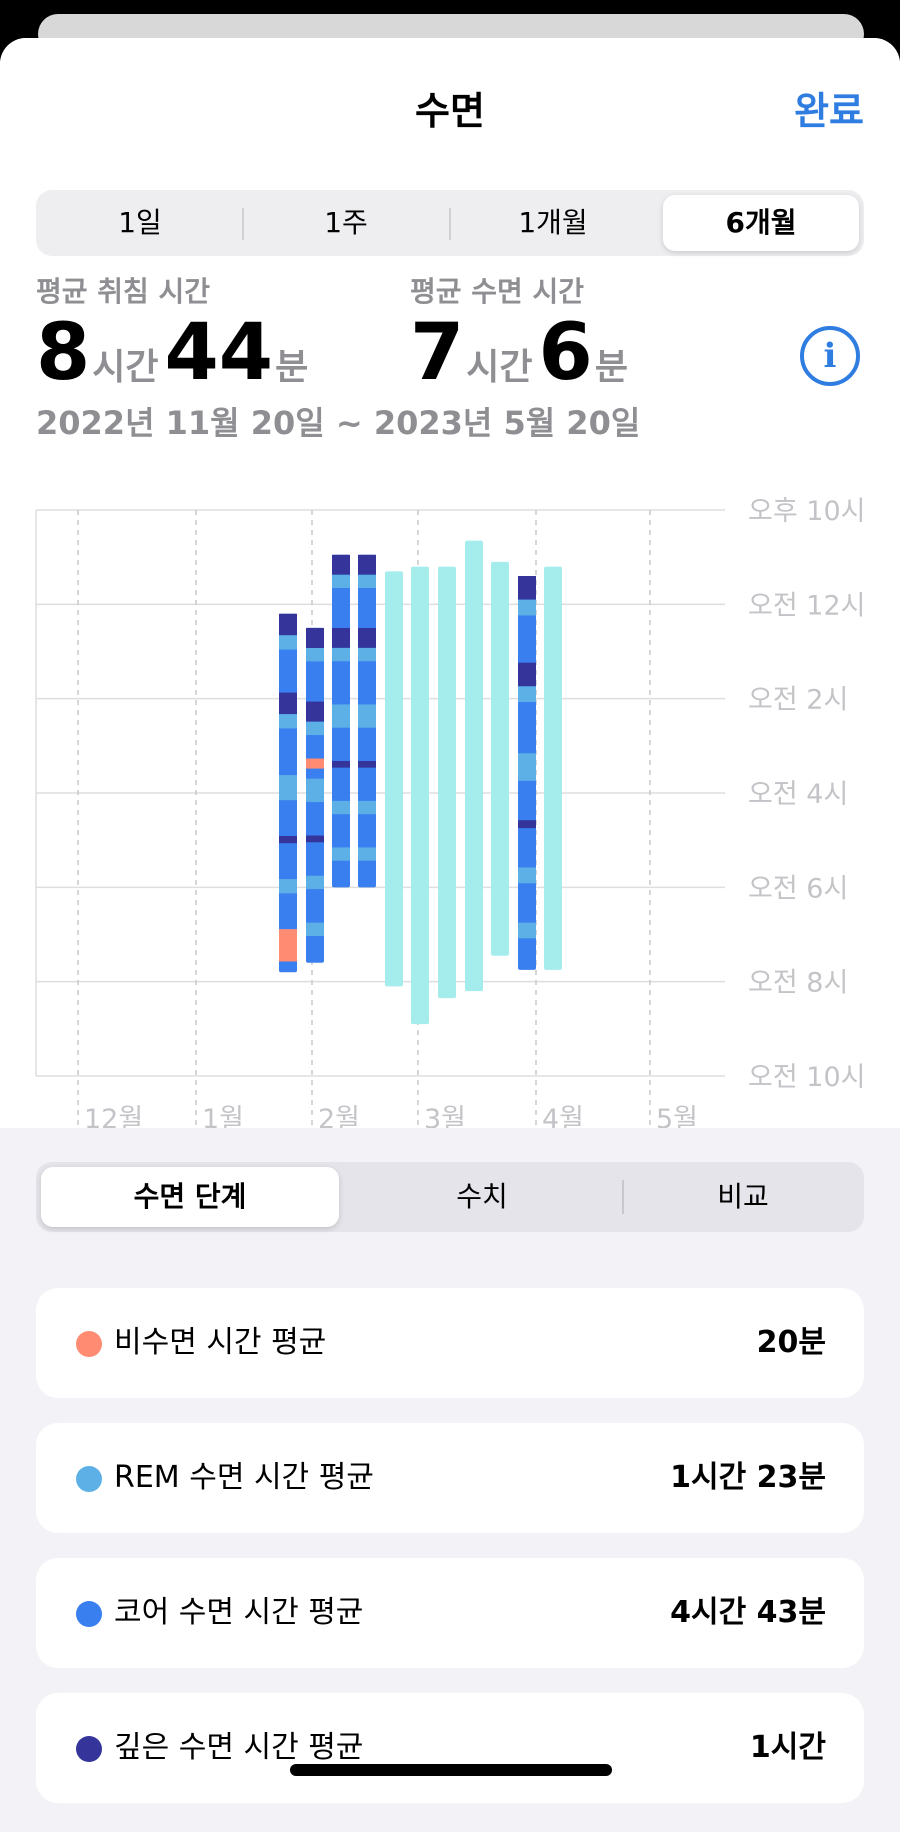  What do you see at coordinates (787, 1747) in the screenshot?
I see `summary-value: 1시간` at bounding box center [787, 1747].